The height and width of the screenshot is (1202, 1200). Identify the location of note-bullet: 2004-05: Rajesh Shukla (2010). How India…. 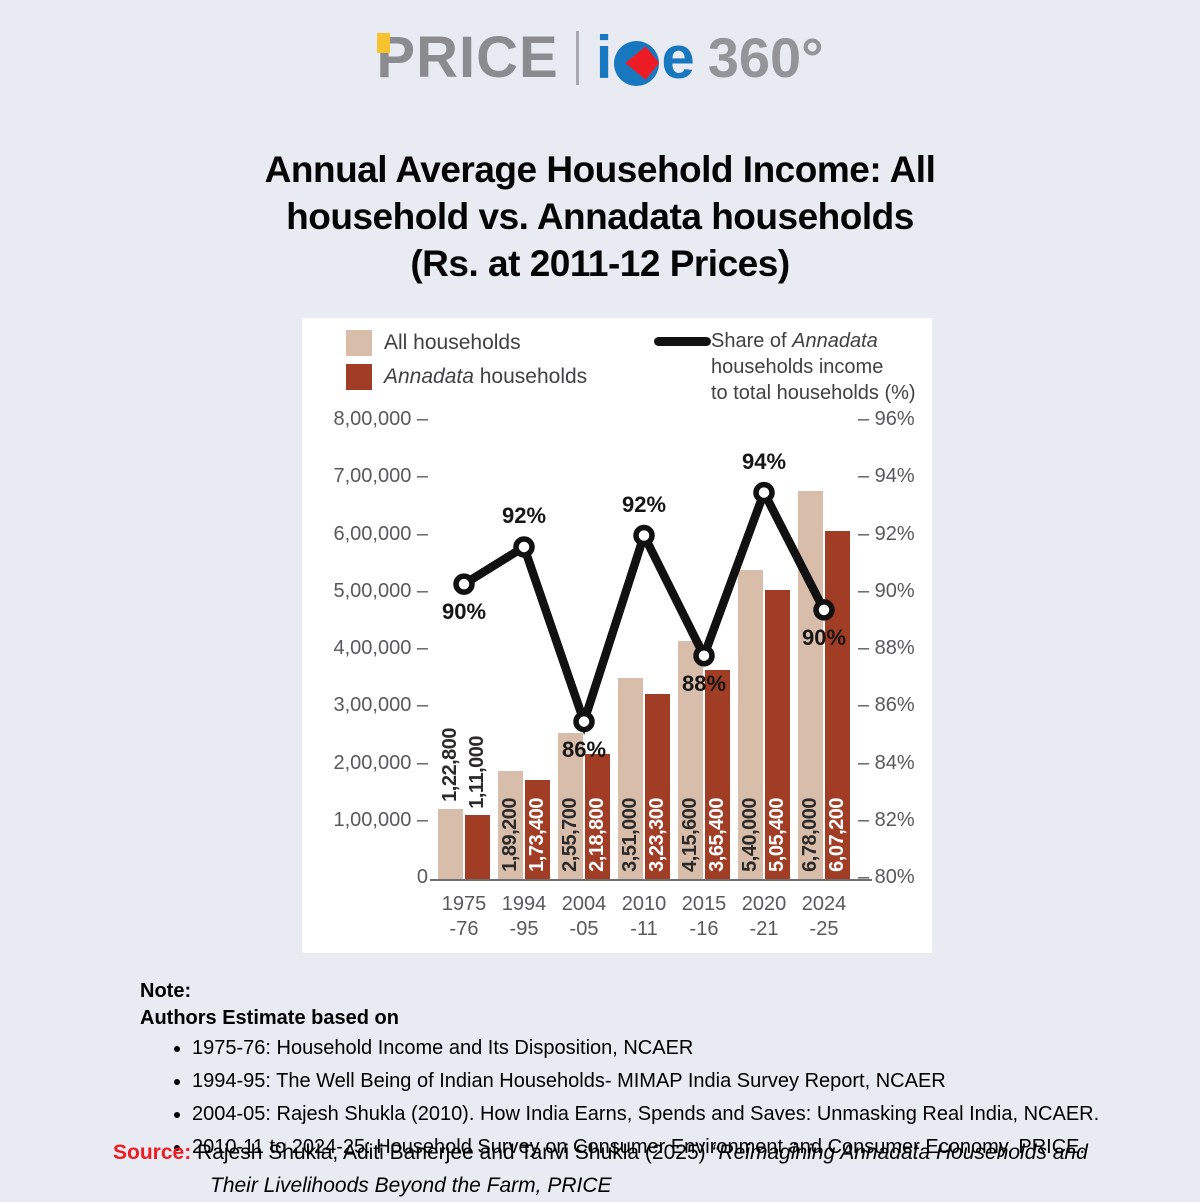
(646, 1114).